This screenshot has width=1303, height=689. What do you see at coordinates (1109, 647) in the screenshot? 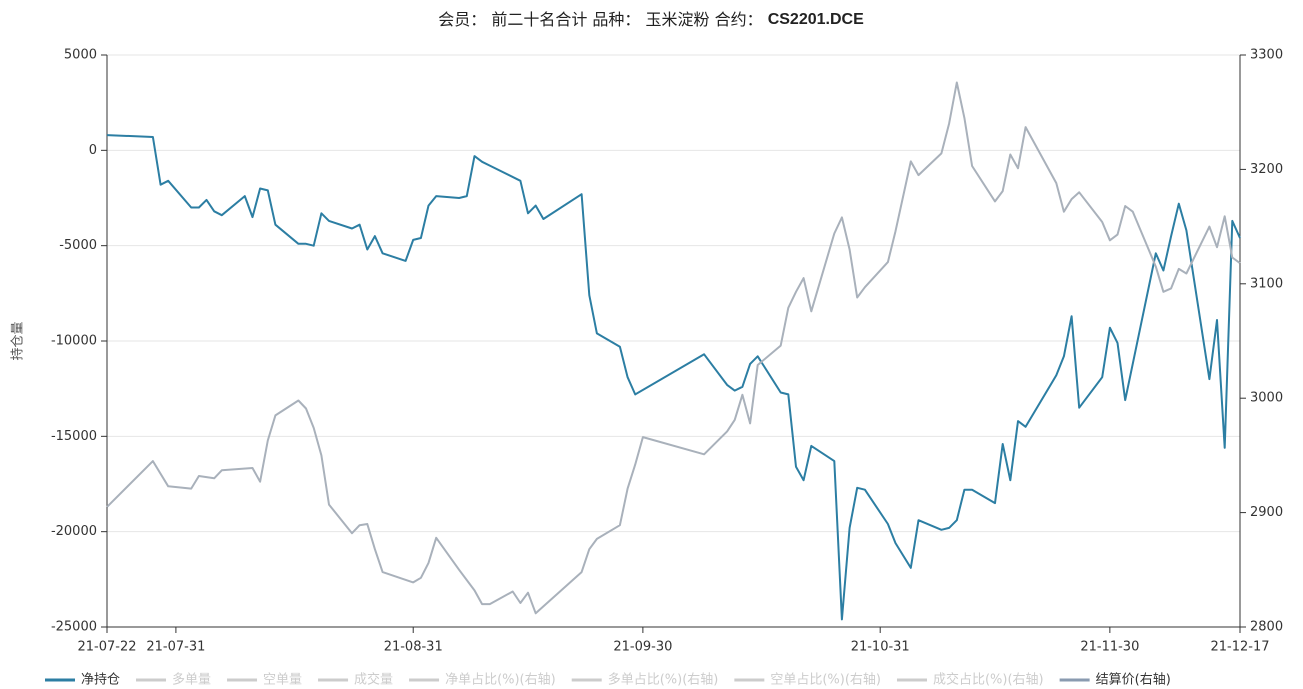
I see `x-tick-label: 21-11-30` at bounding box center [1109, 647].